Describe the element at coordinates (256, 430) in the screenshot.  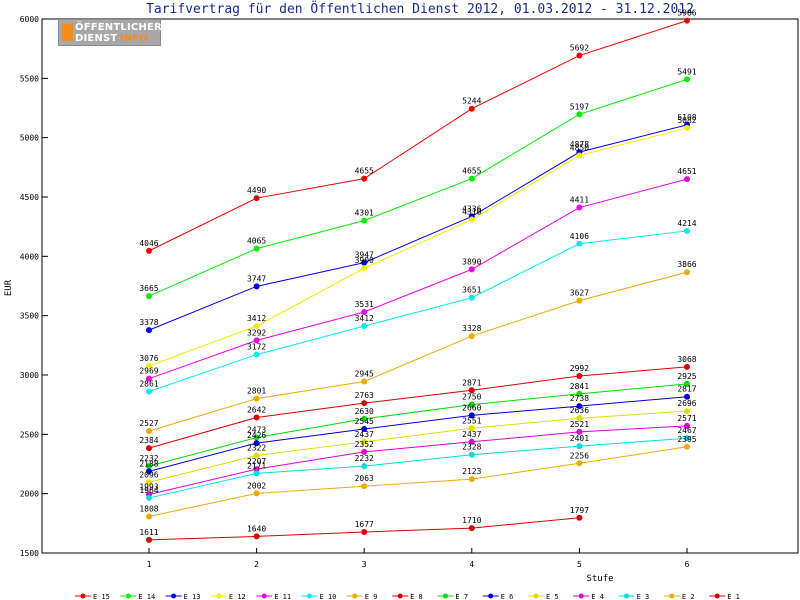
I see `data-label-E_7: 2473` at that location.